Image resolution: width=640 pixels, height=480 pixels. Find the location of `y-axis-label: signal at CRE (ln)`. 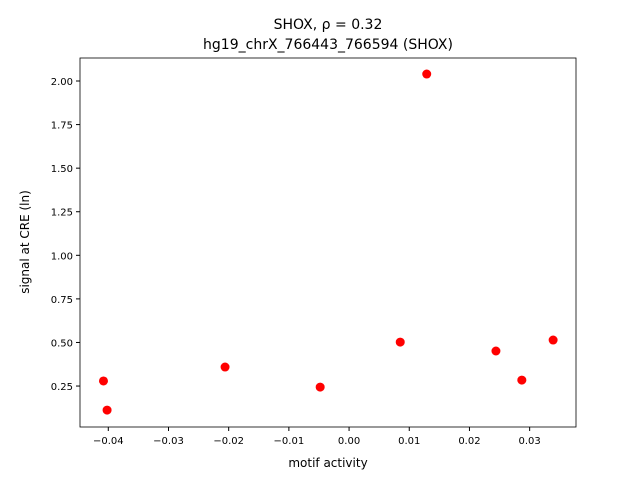

y-axis-label: signal at CRE (ln) is located at coordinates (25, 242).